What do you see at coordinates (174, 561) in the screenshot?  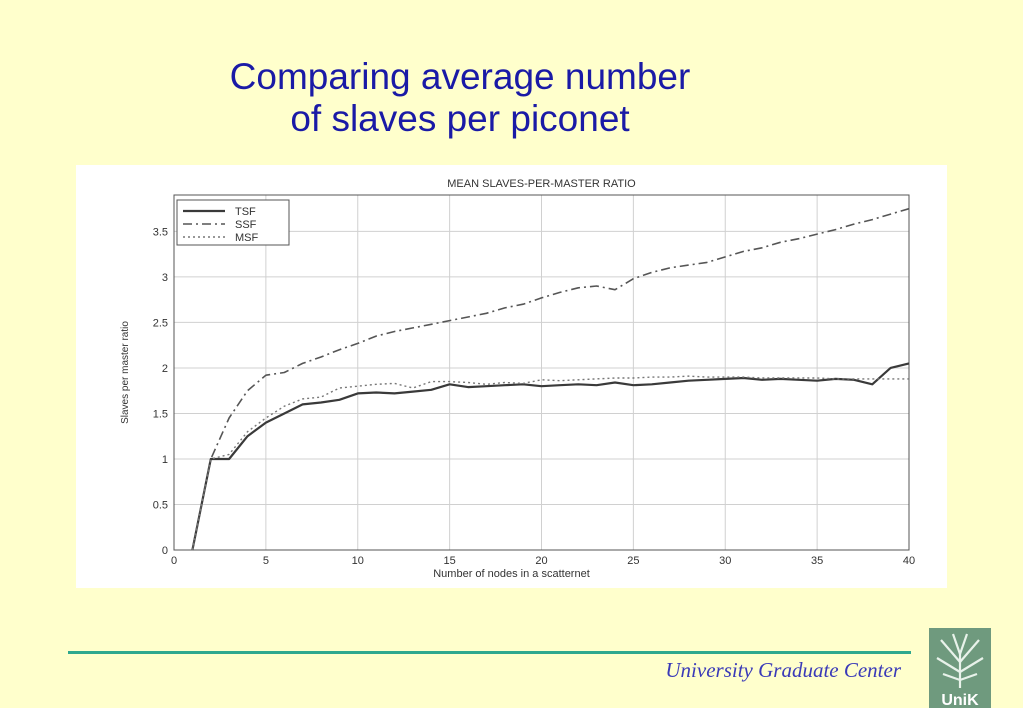 I see `x-tick-label: 0` at bounding box center [174, 561].